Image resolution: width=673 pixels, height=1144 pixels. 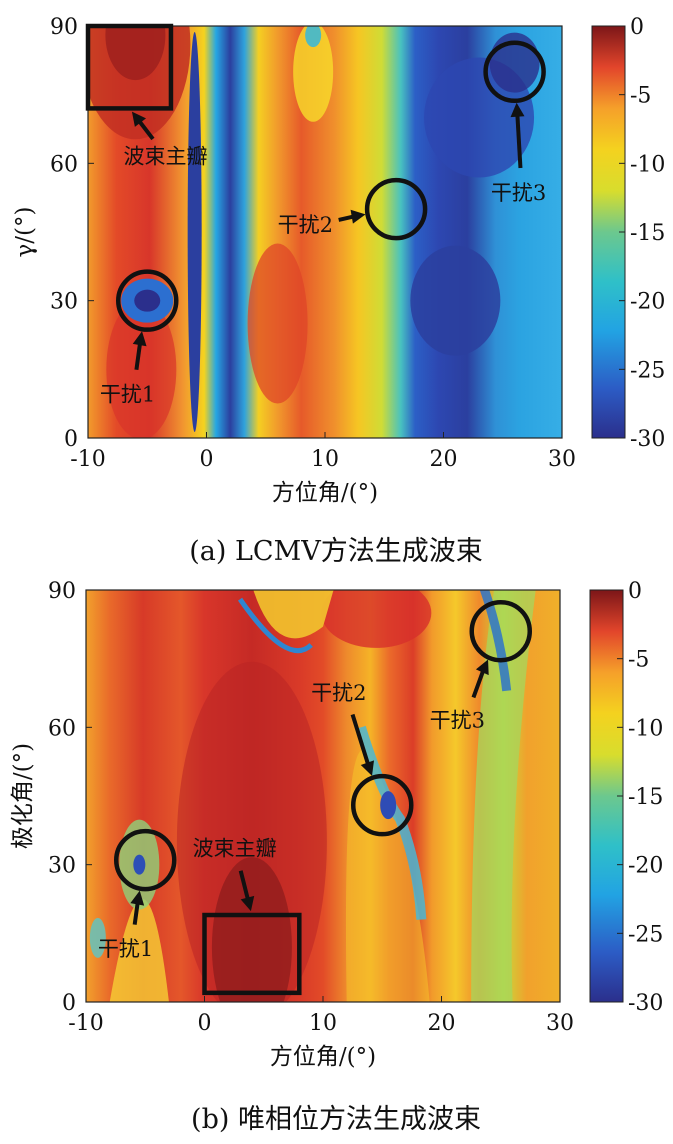 What do you see at coordinates (335, 551) in the screenshot?
I see `figure-caption: (a) LCMV方法生成波束` at bounding box center [335, 551].